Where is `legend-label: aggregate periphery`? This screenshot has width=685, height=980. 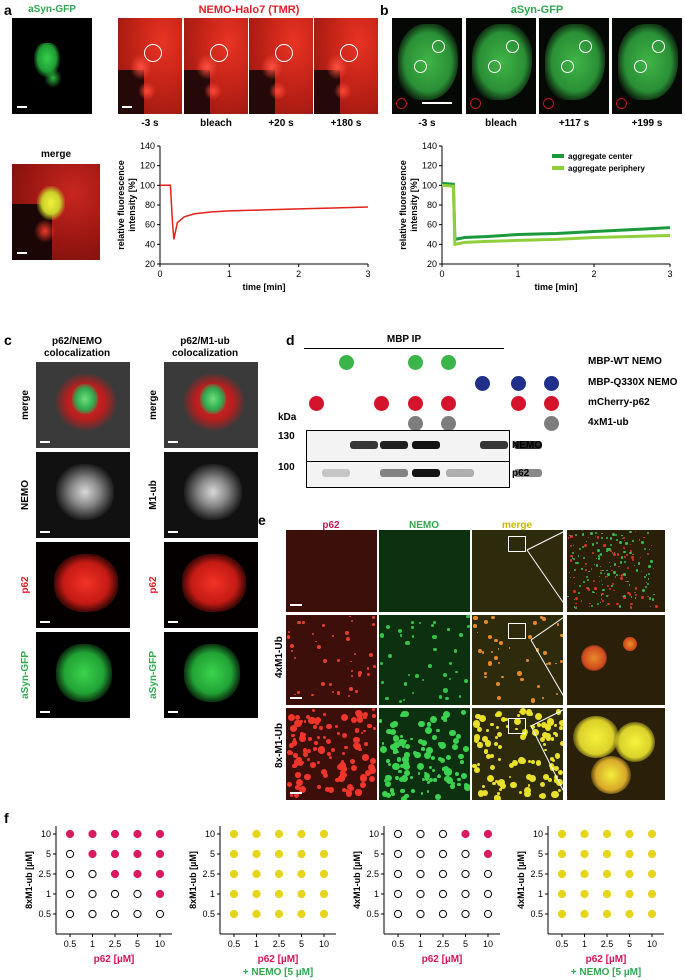
legend-label: aggregate periphery is located at coordinates (606, 168).